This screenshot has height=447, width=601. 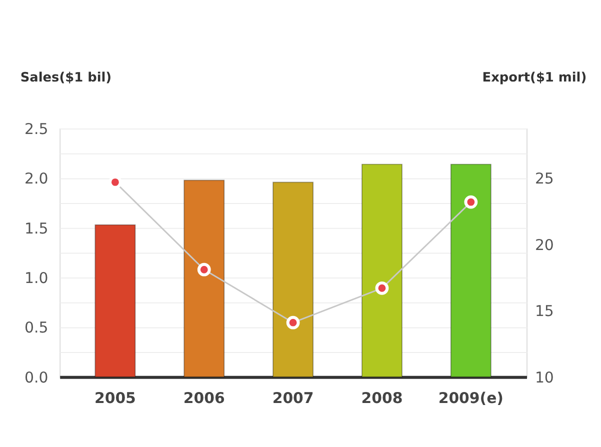 What do you see at coordinates (544, 311) in the screenshot?
I see `y2-tick-label: 15` at bounding box center [544, 311].